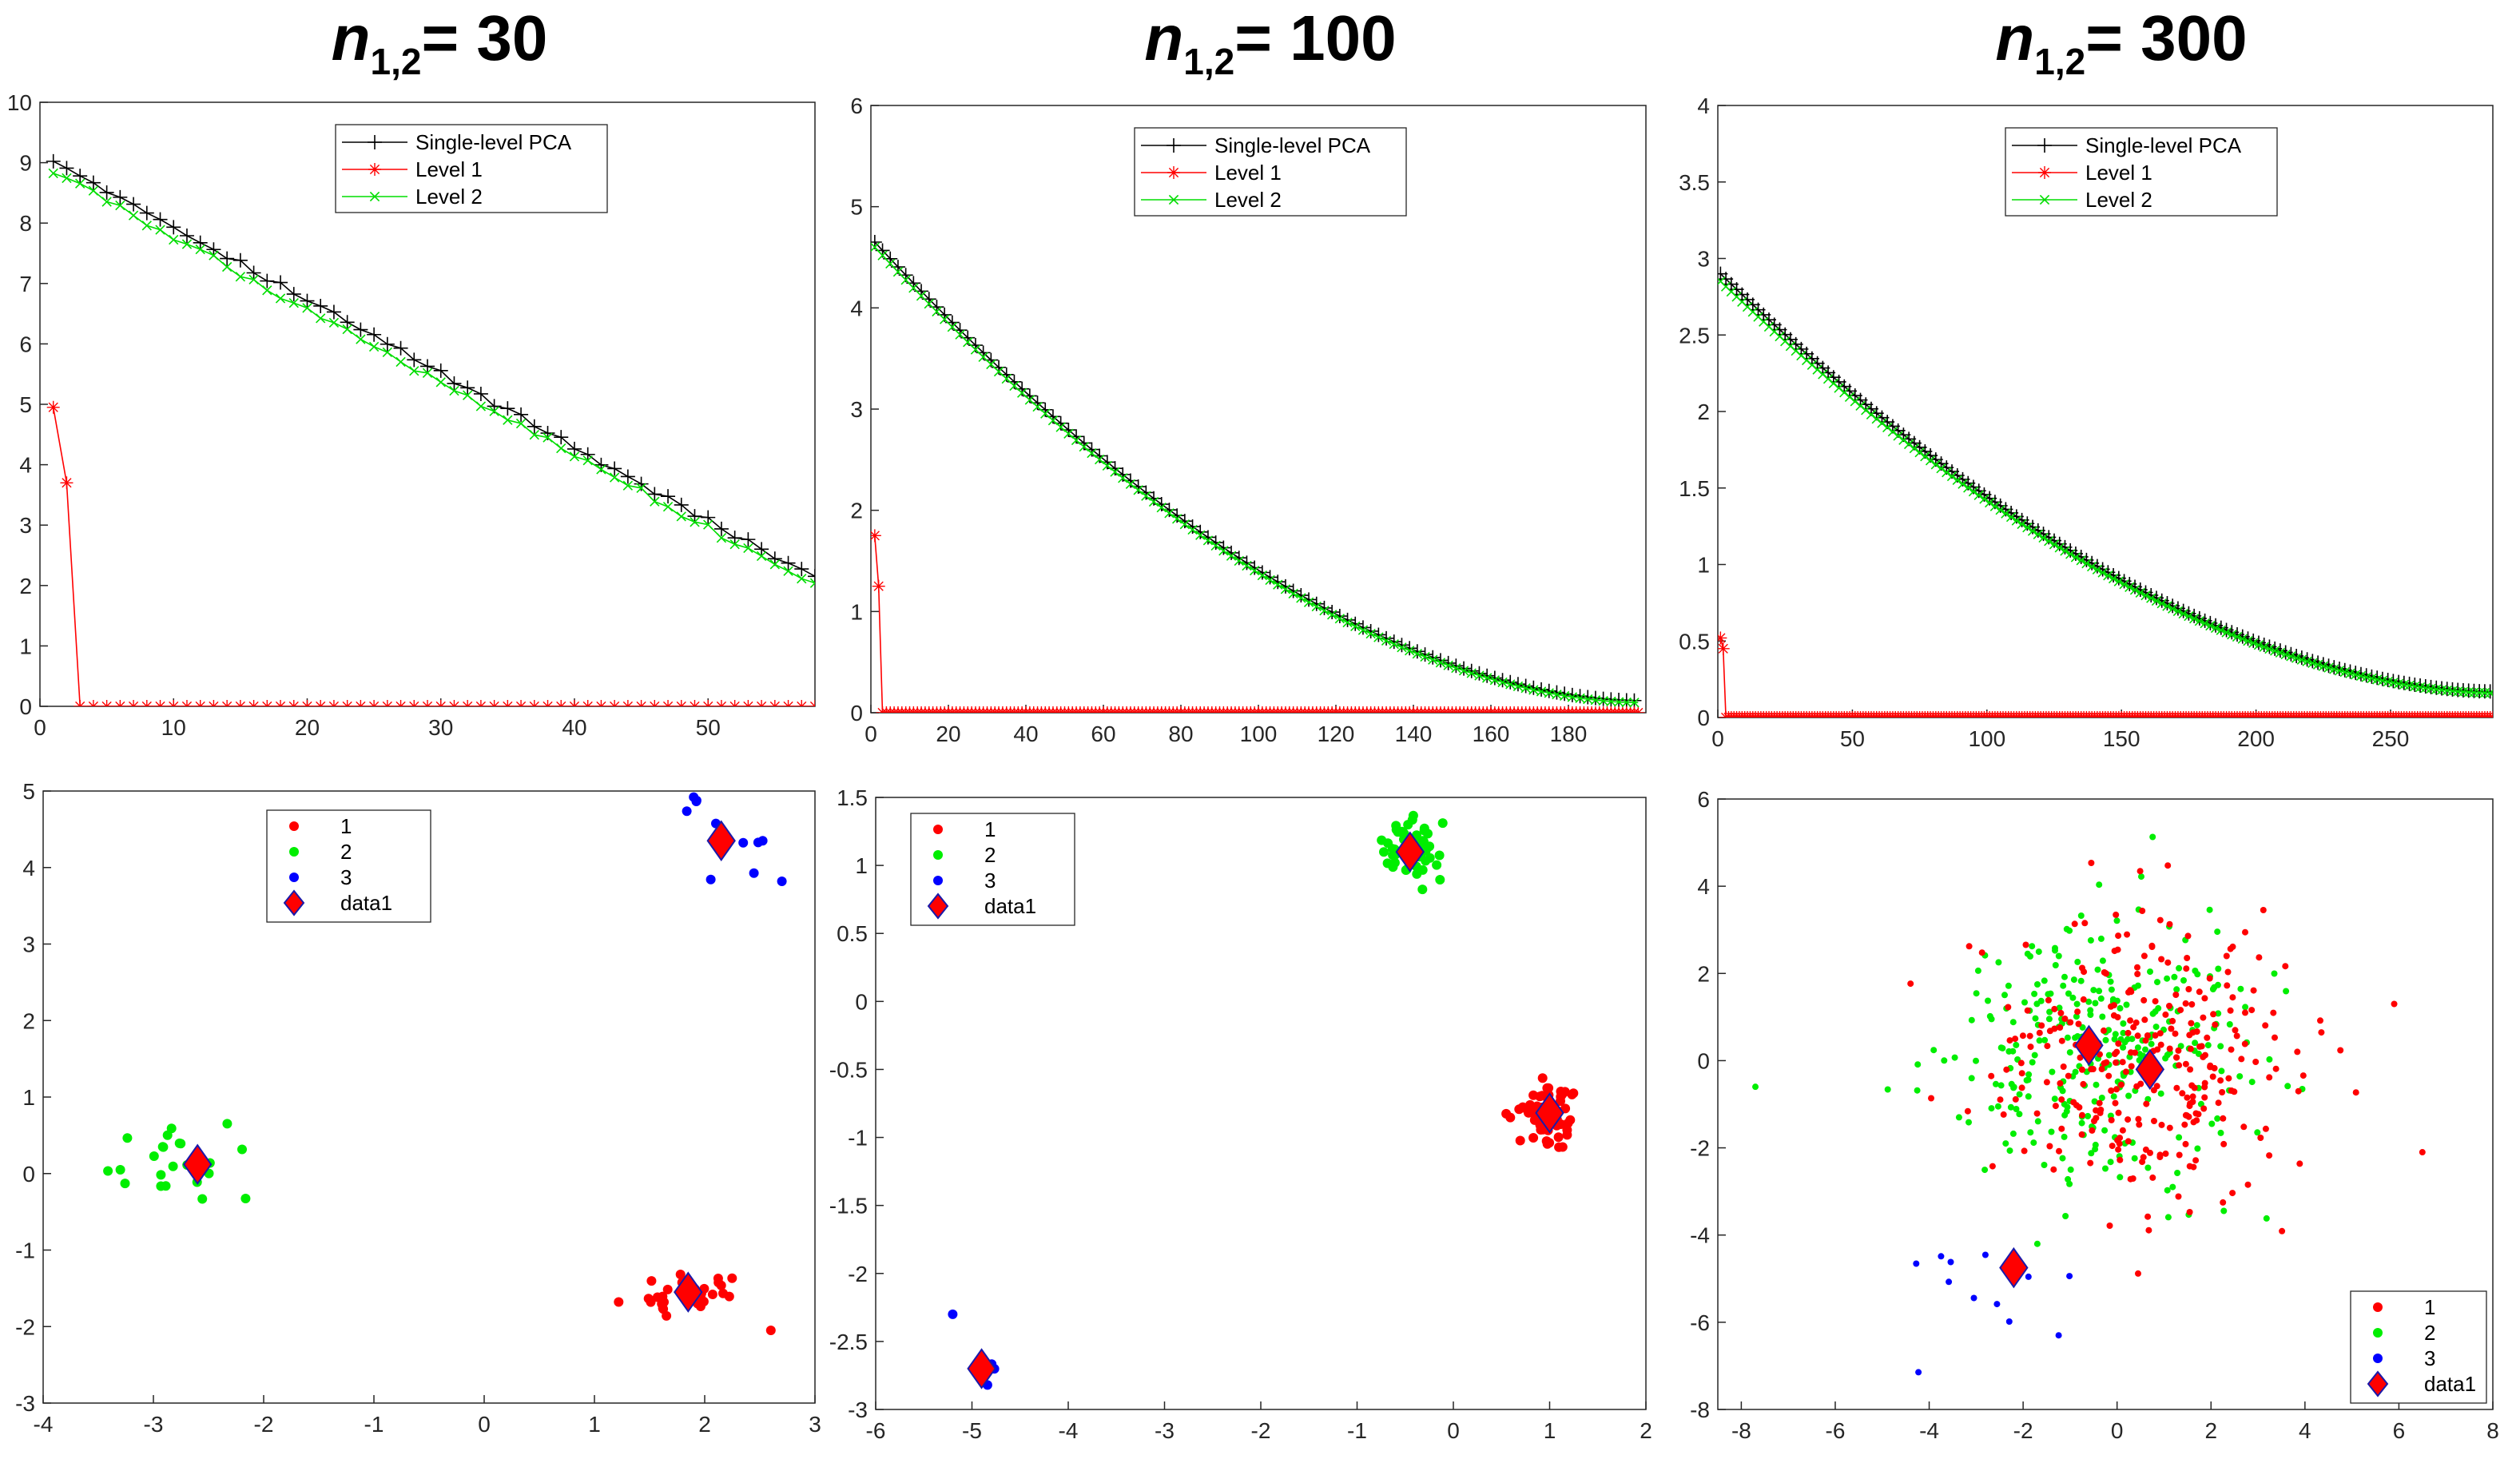 The image size is (2520, 1459). What do you see at coordinates (449, 169) in the screenshot?
I see `legend-label: Level 1` at bounding box center [449, 169].